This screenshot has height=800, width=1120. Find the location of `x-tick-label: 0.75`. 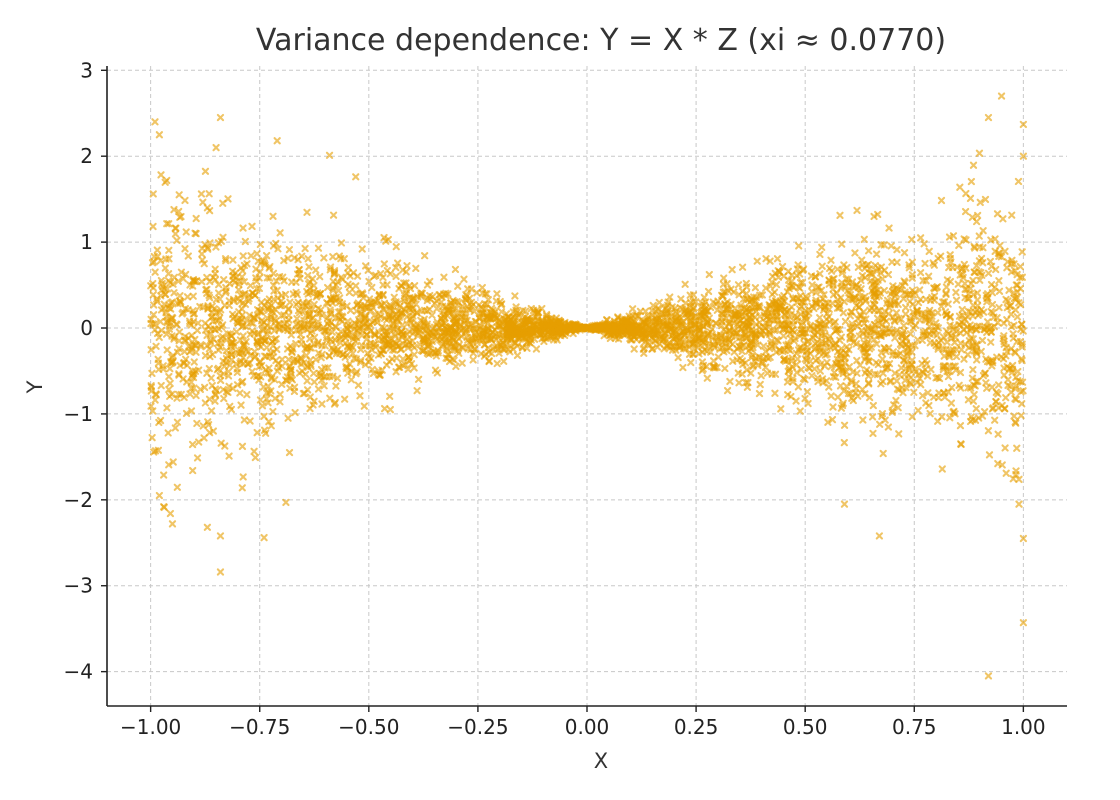

x-tick-label: 0.75 is located at coordinates (914, 727).